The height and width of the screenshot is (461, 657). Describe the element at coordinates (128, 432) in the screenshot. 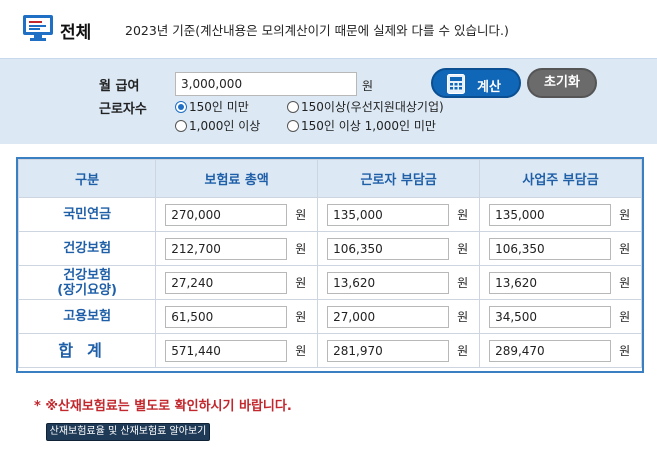

I see `industrial-insurance-link-button: 산재보험료율 및 산재보험료 알아보기` at that location.